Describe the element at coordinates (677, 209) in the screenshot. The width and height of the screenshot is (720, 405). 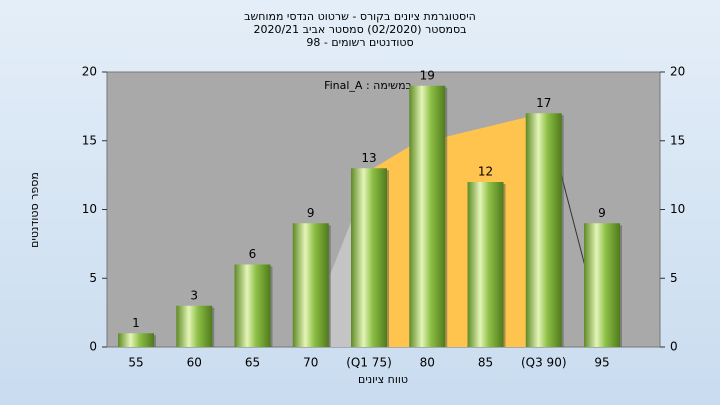
I see `y2-tick-label: 10` at that location.